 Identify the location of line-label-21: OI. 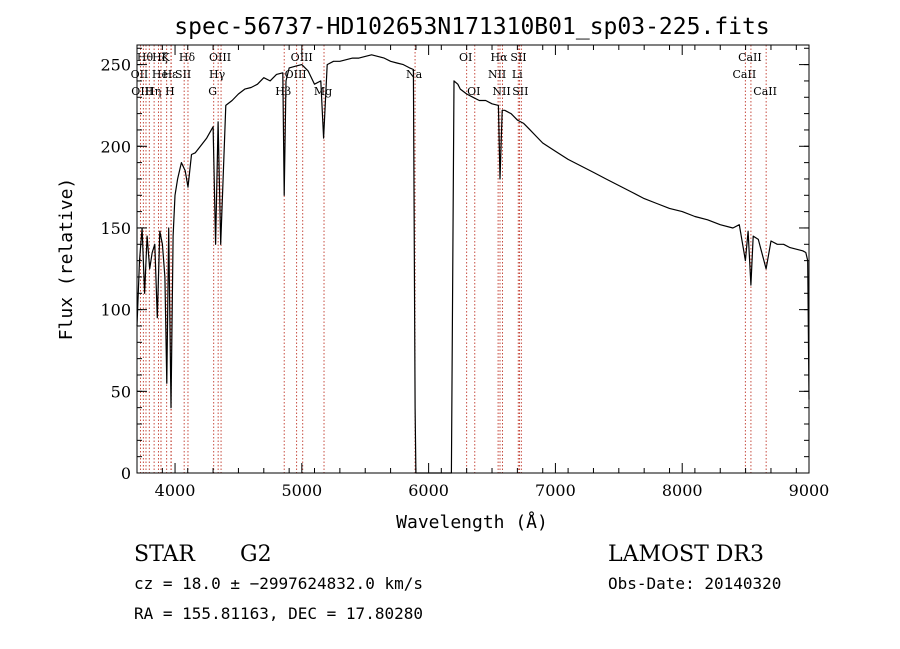
(465, 57).